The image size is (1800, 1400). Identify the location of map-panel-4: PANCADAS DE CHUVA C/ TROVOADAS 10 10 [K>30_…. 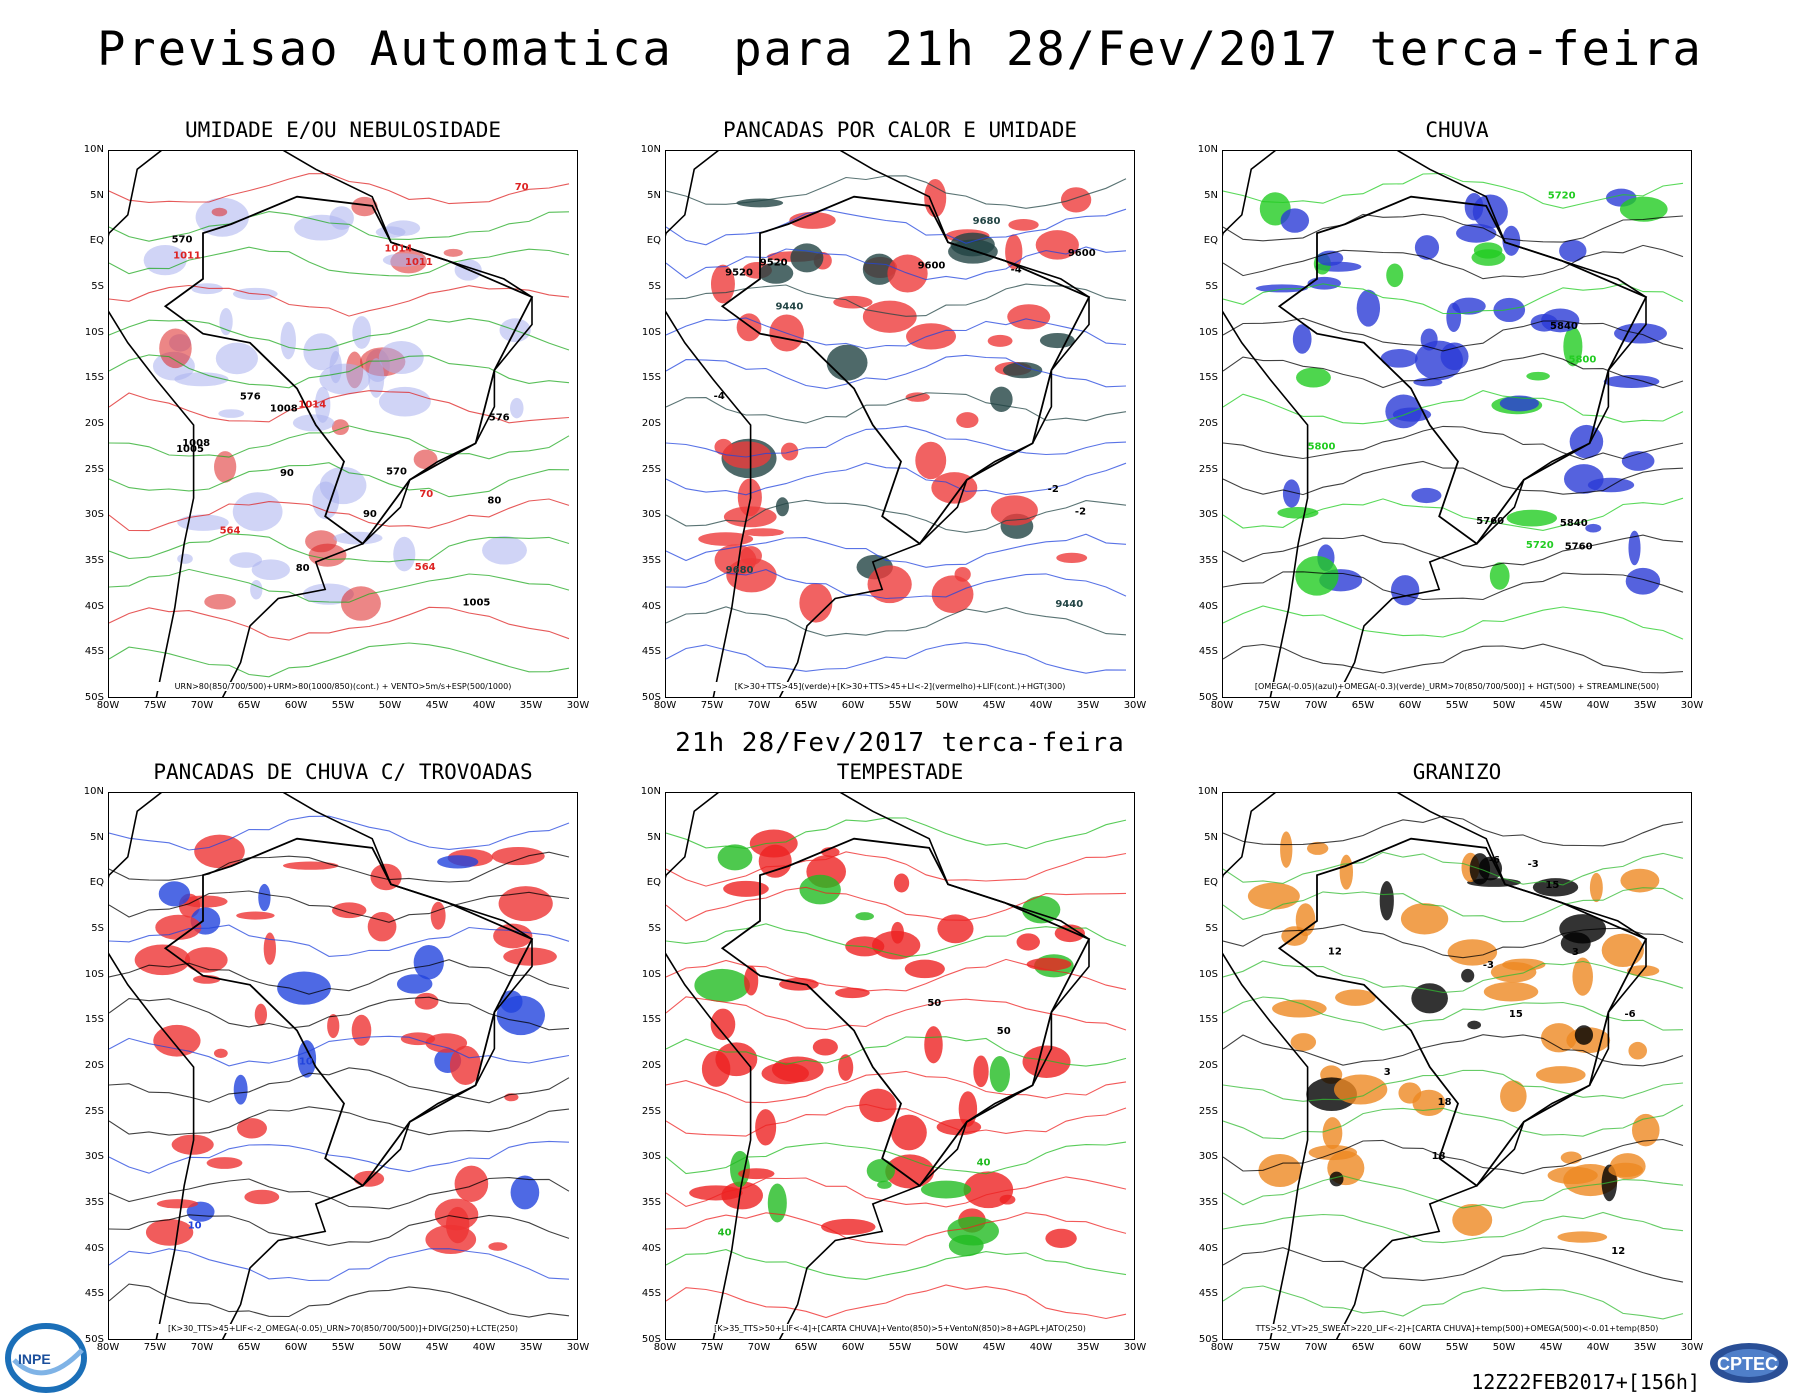
(337, 1056).